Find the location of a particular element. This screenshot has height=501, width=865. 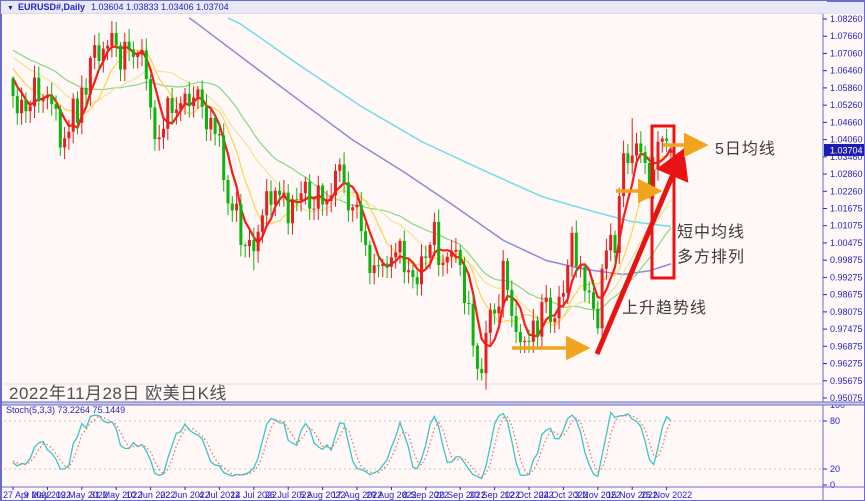

price-axis-label: 1.01075 is located at coordinates (846, 226).